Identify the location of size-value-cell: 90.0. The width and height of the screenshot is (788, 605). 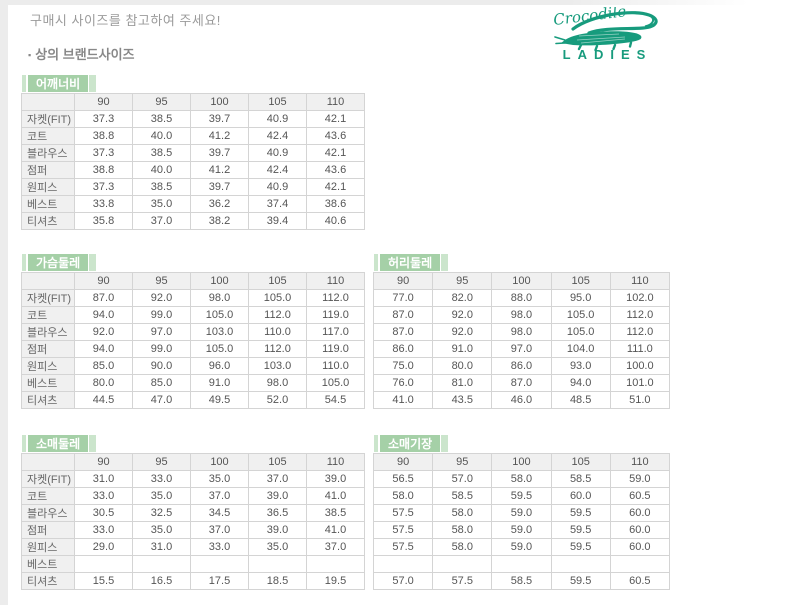
(161, 366).